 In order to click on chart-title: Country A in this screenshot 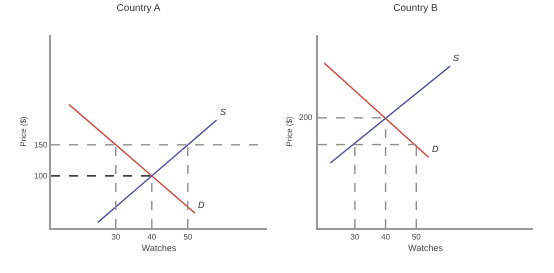, I will do `click(138, 8)`.